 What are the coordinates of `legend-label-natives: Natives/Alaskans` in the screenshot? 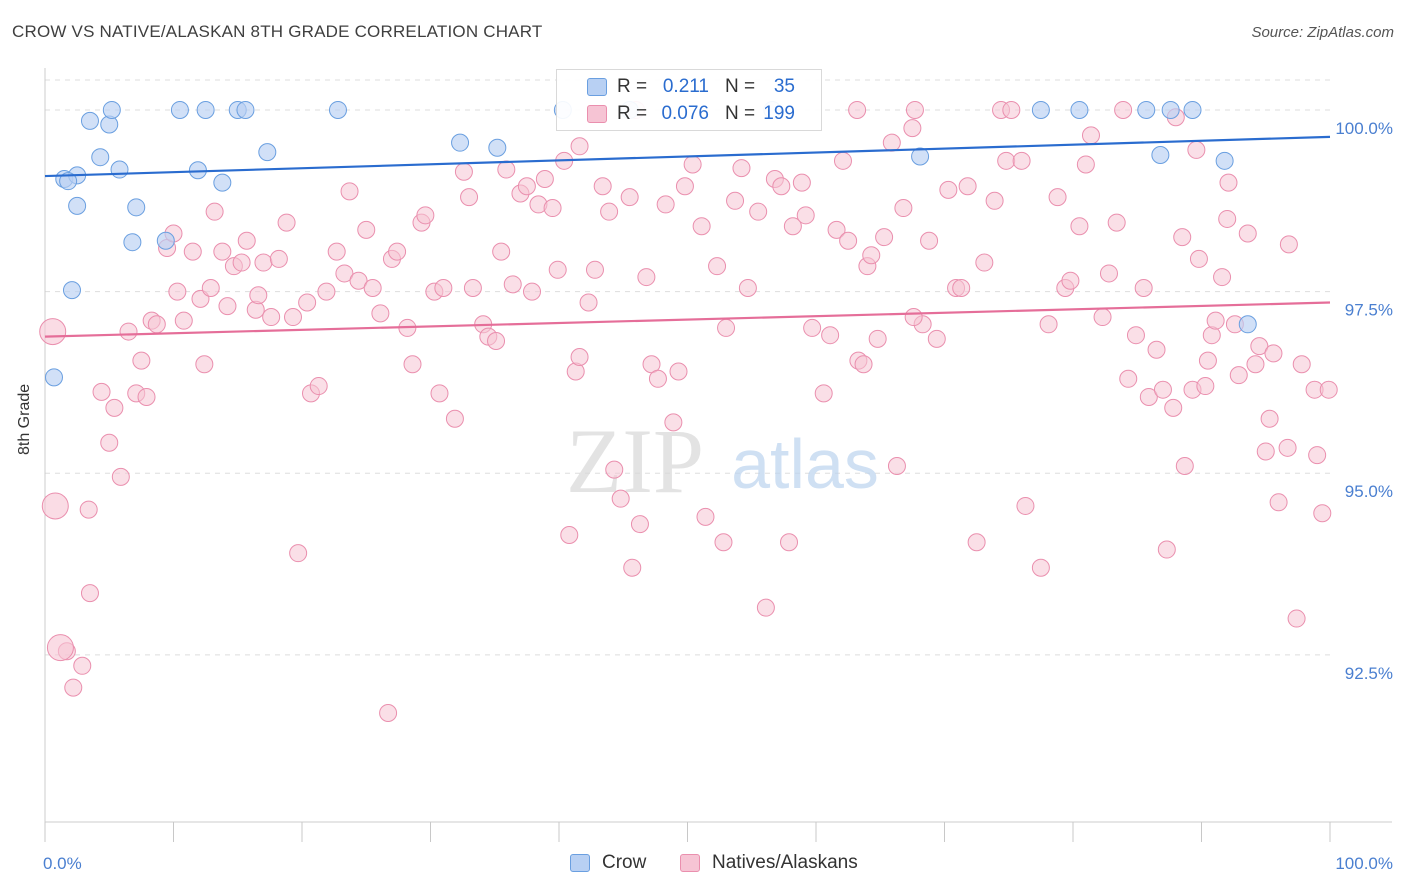 It's located at (785, 862).